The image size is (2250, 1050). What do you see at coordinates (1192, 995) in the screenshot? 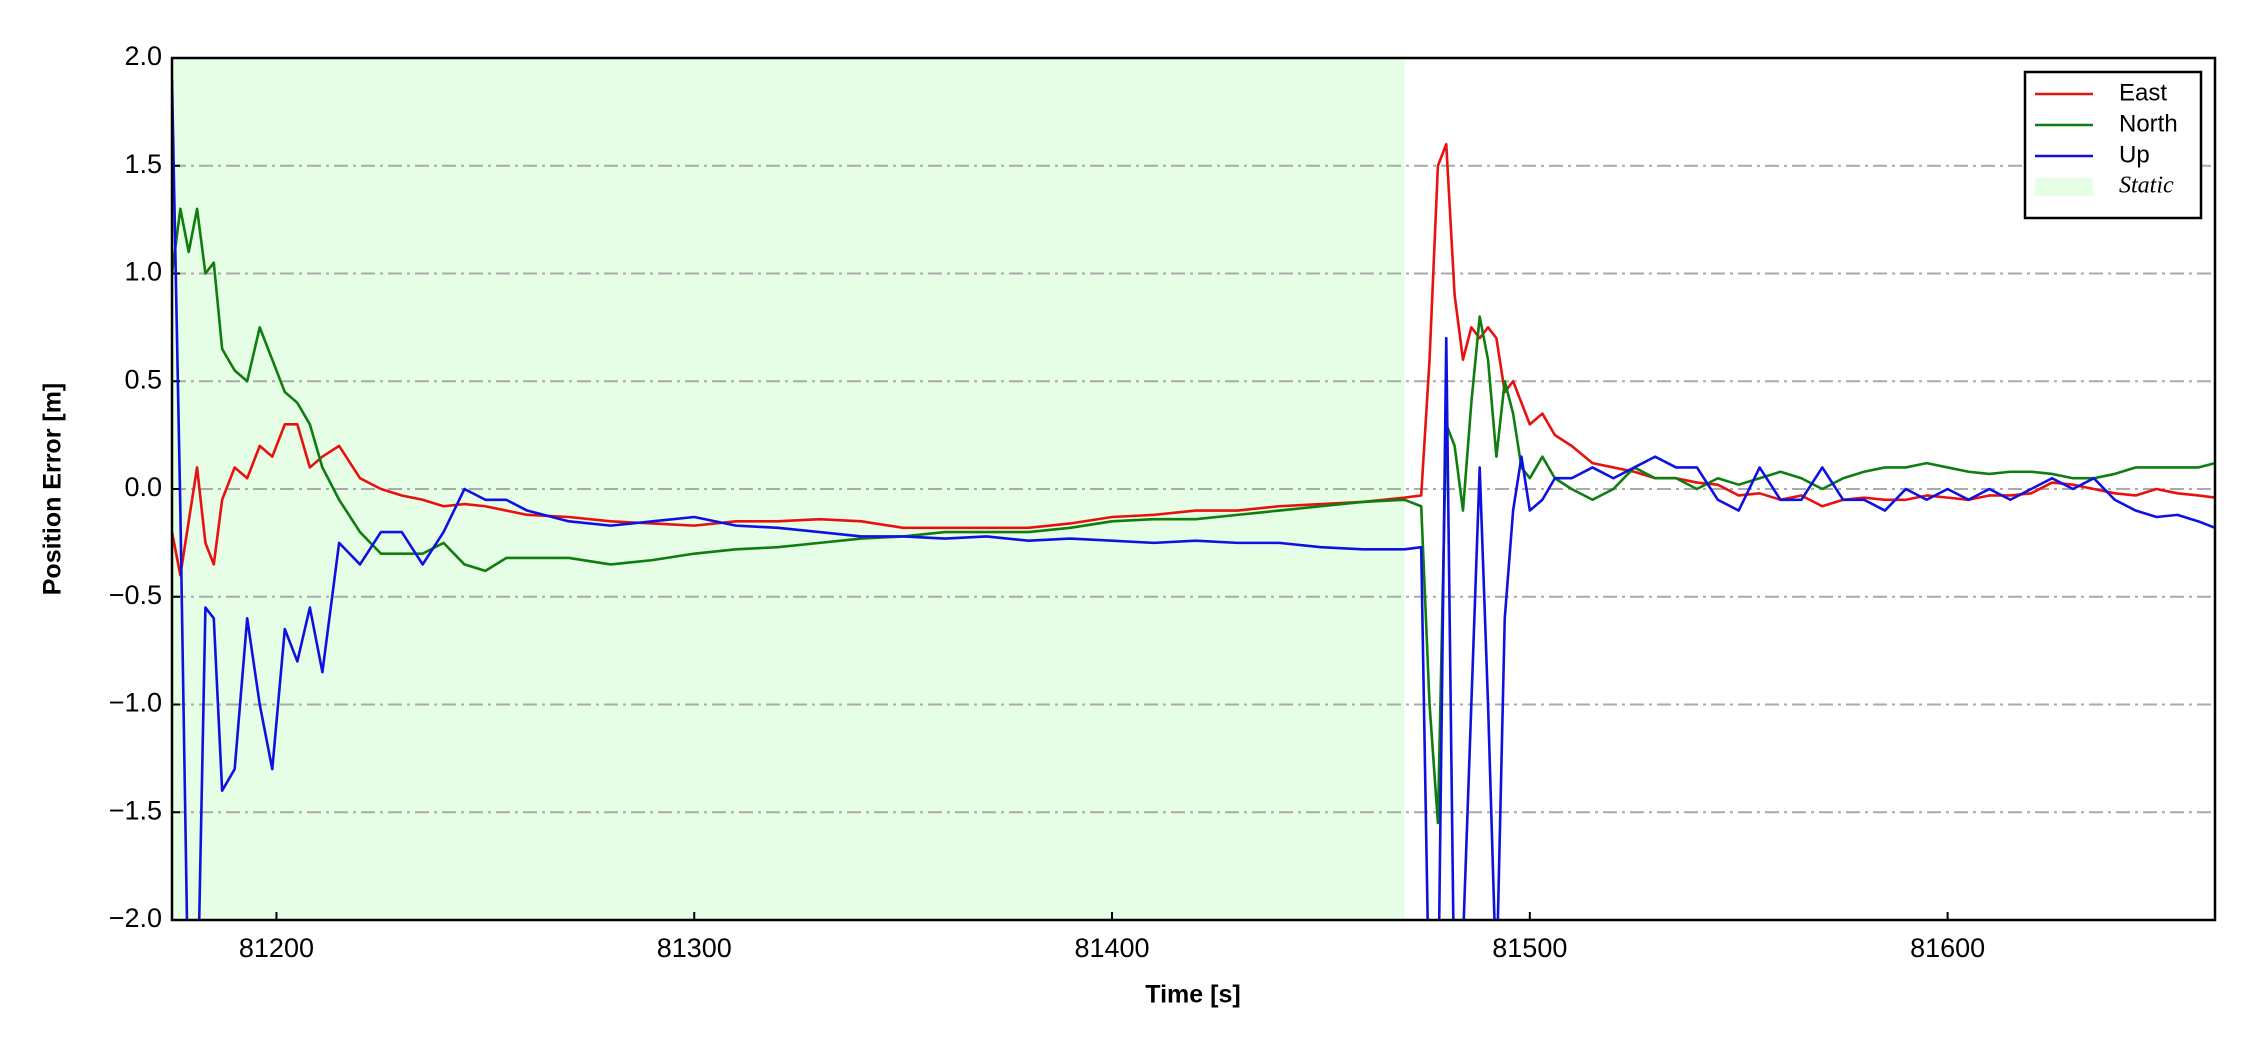
I see `x-axis-label: Time [s]` at bounding box center [1192, 995].